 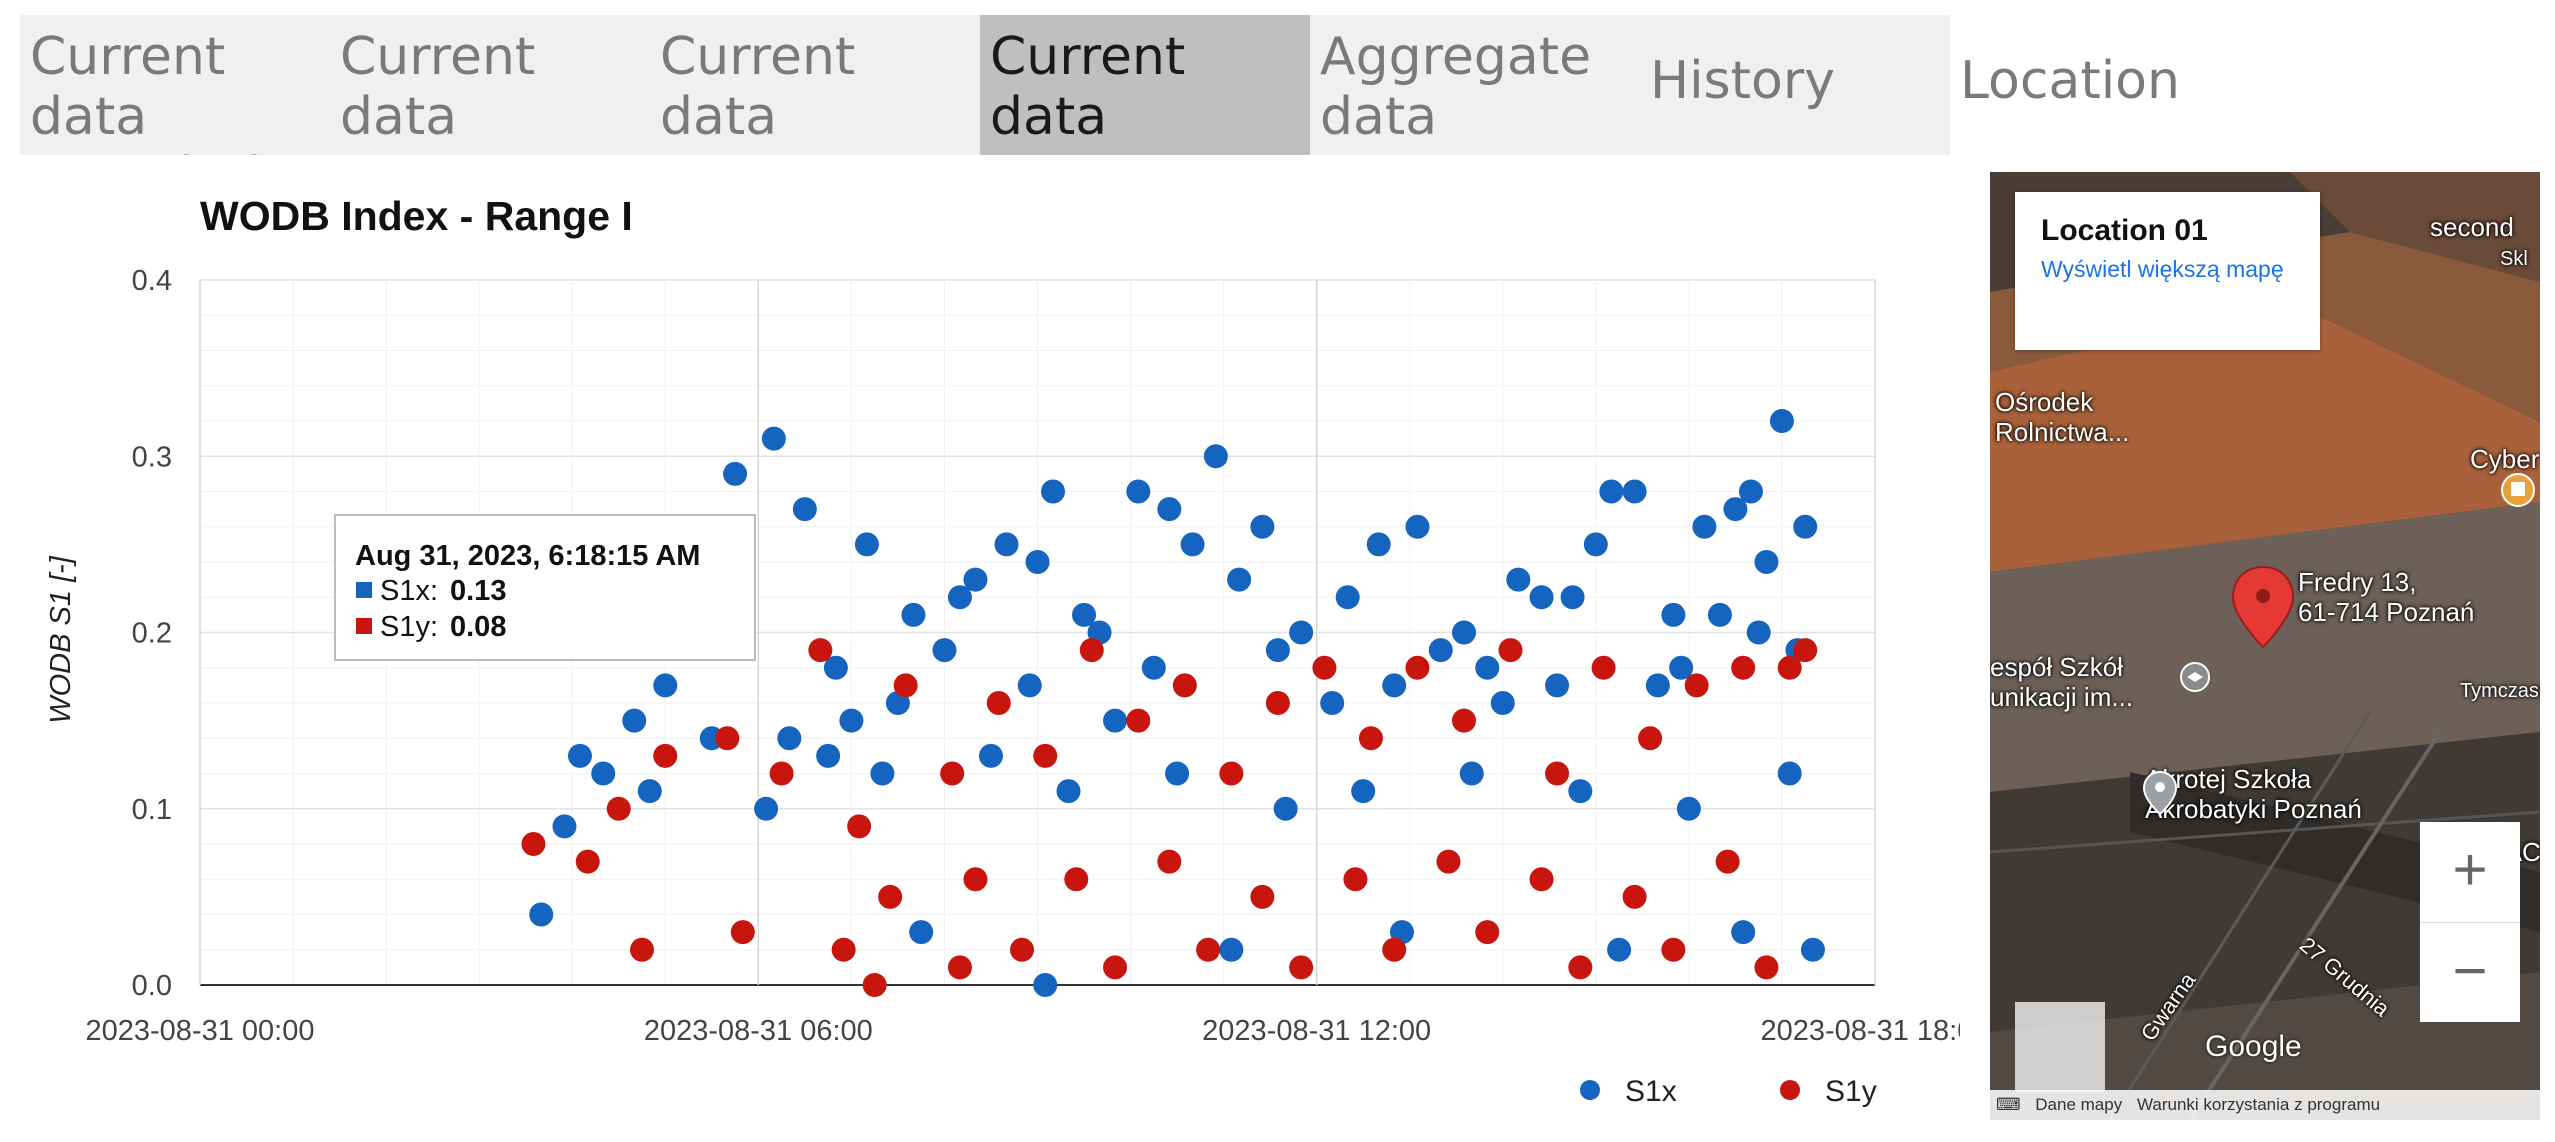 I want to click on zoom-out-button: −, so click(x=2470, y=972).